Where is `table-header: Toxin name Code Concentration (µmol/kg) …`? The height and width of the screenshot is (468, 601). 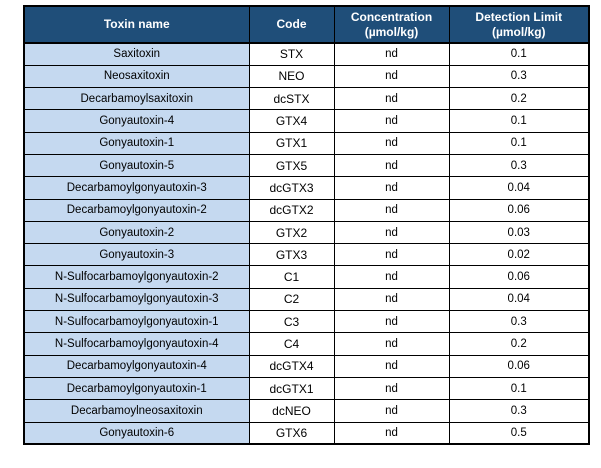 table-header: Toxin name Code Concentration (µmol/kg) … is located at coordinates (306, 24).